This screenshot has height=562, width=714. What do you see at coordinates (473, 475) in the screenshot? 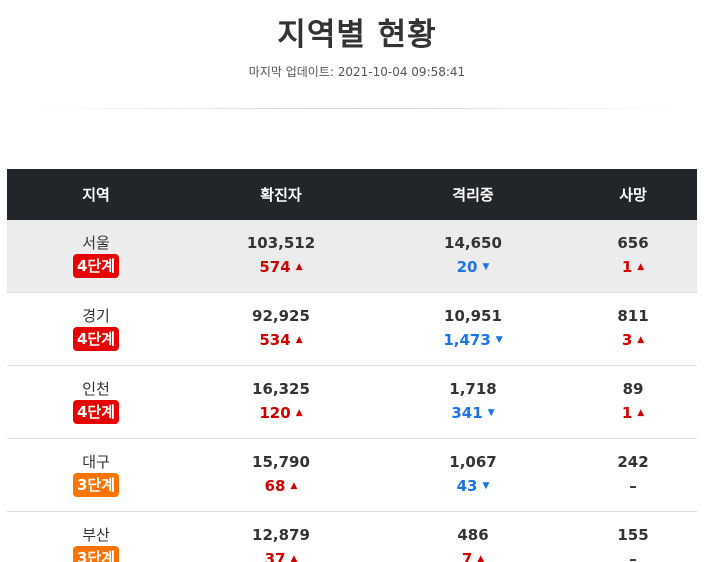
I see `isolated-cell: 1,067 43 ▼` at bounding box center [473, 475].